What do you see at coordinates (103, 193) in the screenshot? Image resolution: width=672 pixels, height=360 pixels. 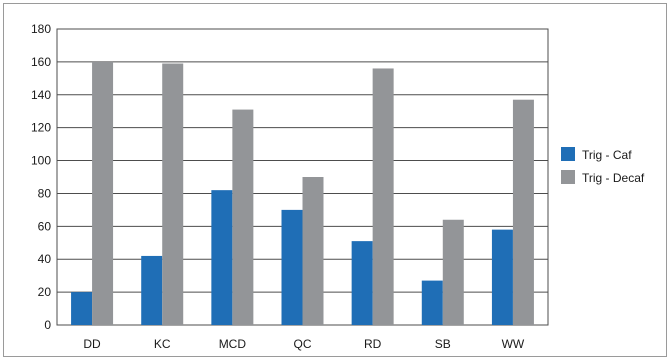 I see `bar-dd-decaf` at bounding box center [103, 193].